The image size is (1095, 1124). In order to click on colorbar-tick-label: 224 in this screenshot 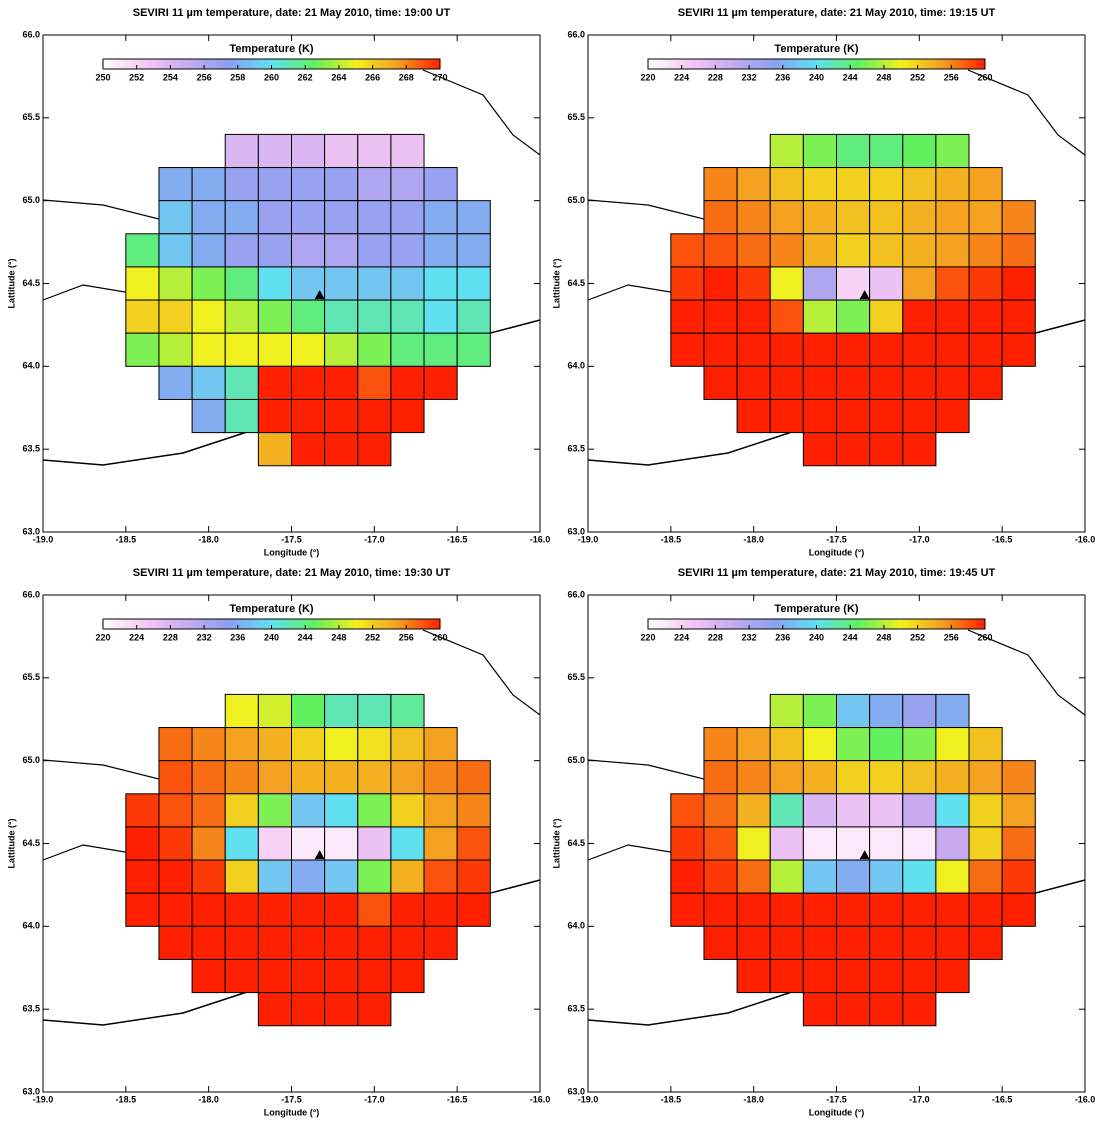, I will do `click(681, 77)`.